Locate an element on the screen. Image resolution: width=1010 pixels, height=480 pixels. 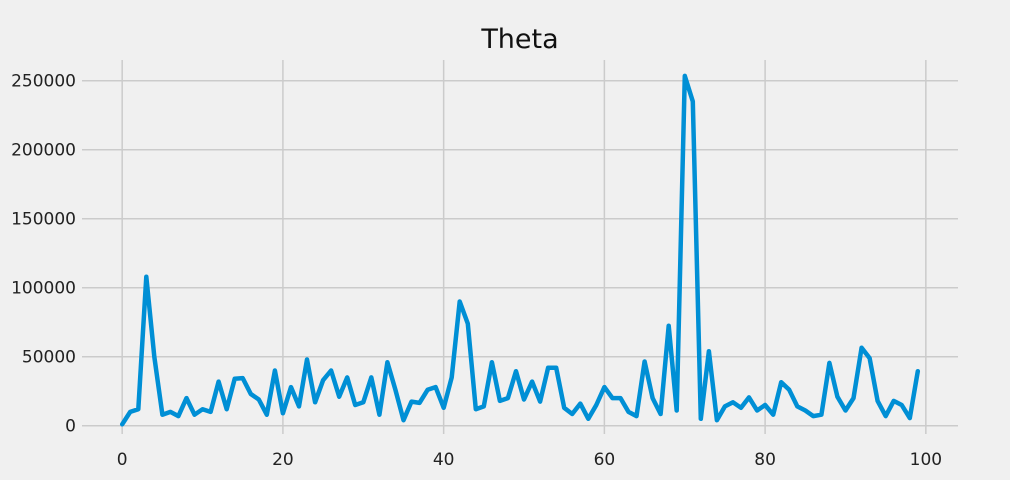
x-tick-label: 40 is located at coordinates (444, 460).